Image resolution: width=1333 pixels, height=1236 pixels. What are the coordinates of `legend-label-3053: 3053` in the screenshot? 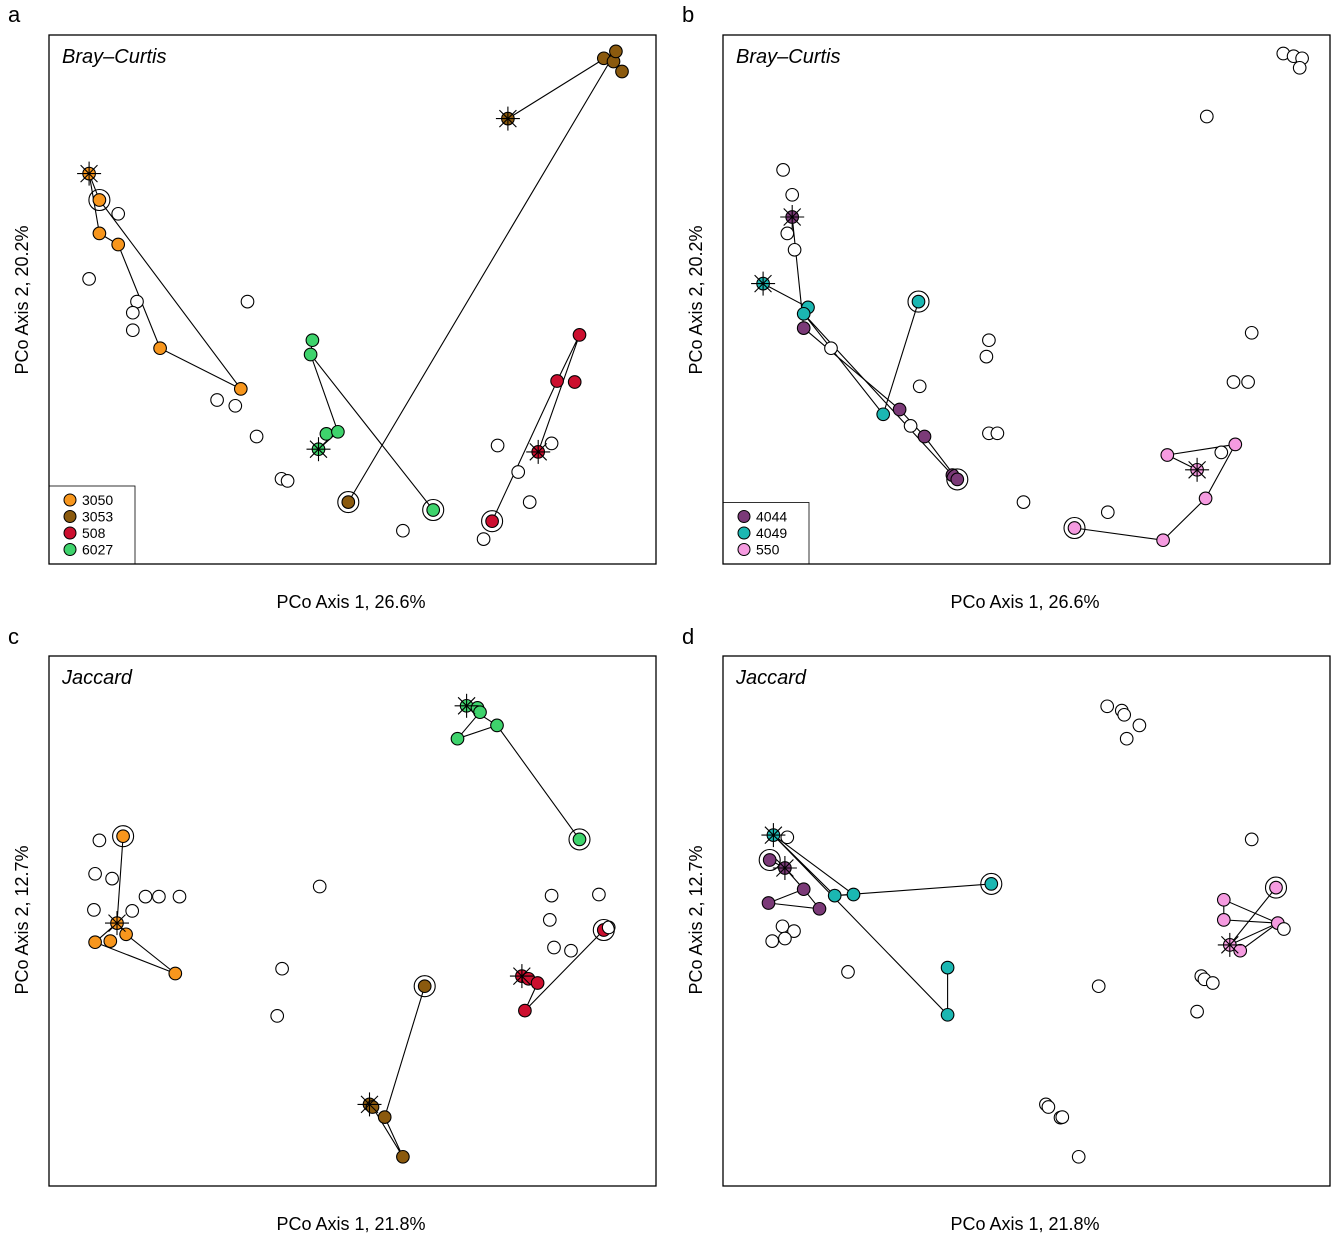 It's located at (97, 517).